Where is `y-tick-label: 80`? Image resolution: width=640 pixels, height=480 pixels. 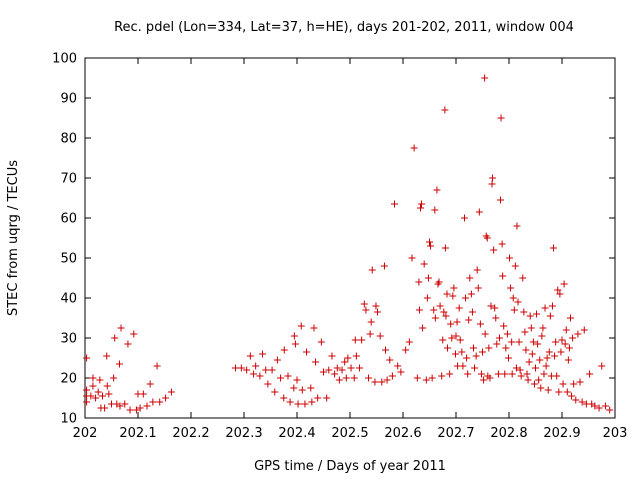
y-tick-label: 80 is located at coordinates (68, 139).